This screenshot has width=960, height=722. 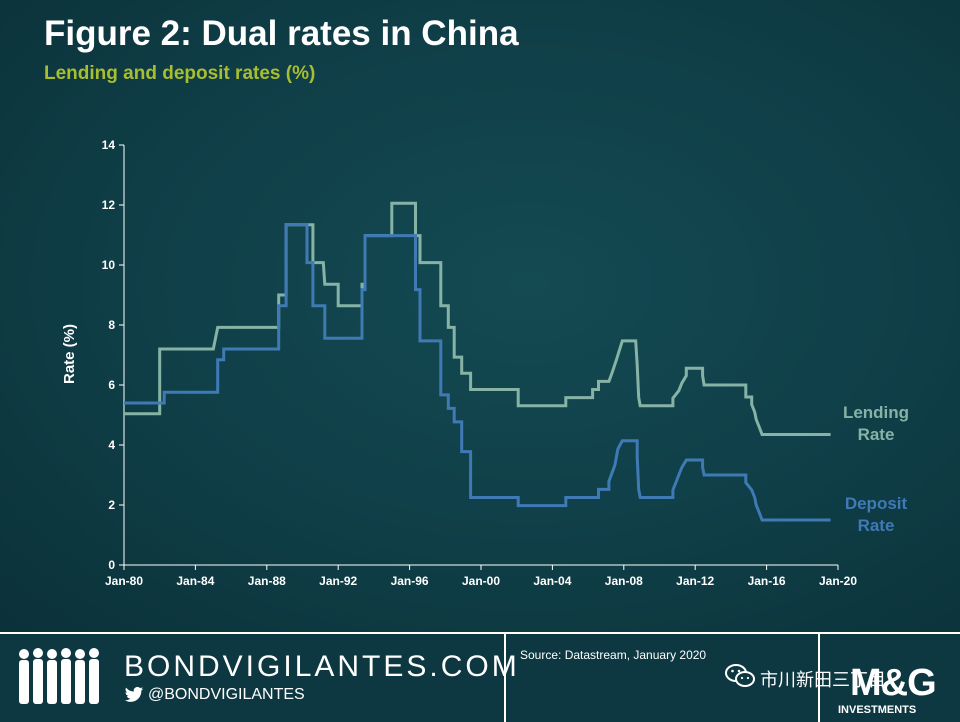 I want to click on brand-name: BONDVIGILANTES.COM, so click(x=322, y=666).